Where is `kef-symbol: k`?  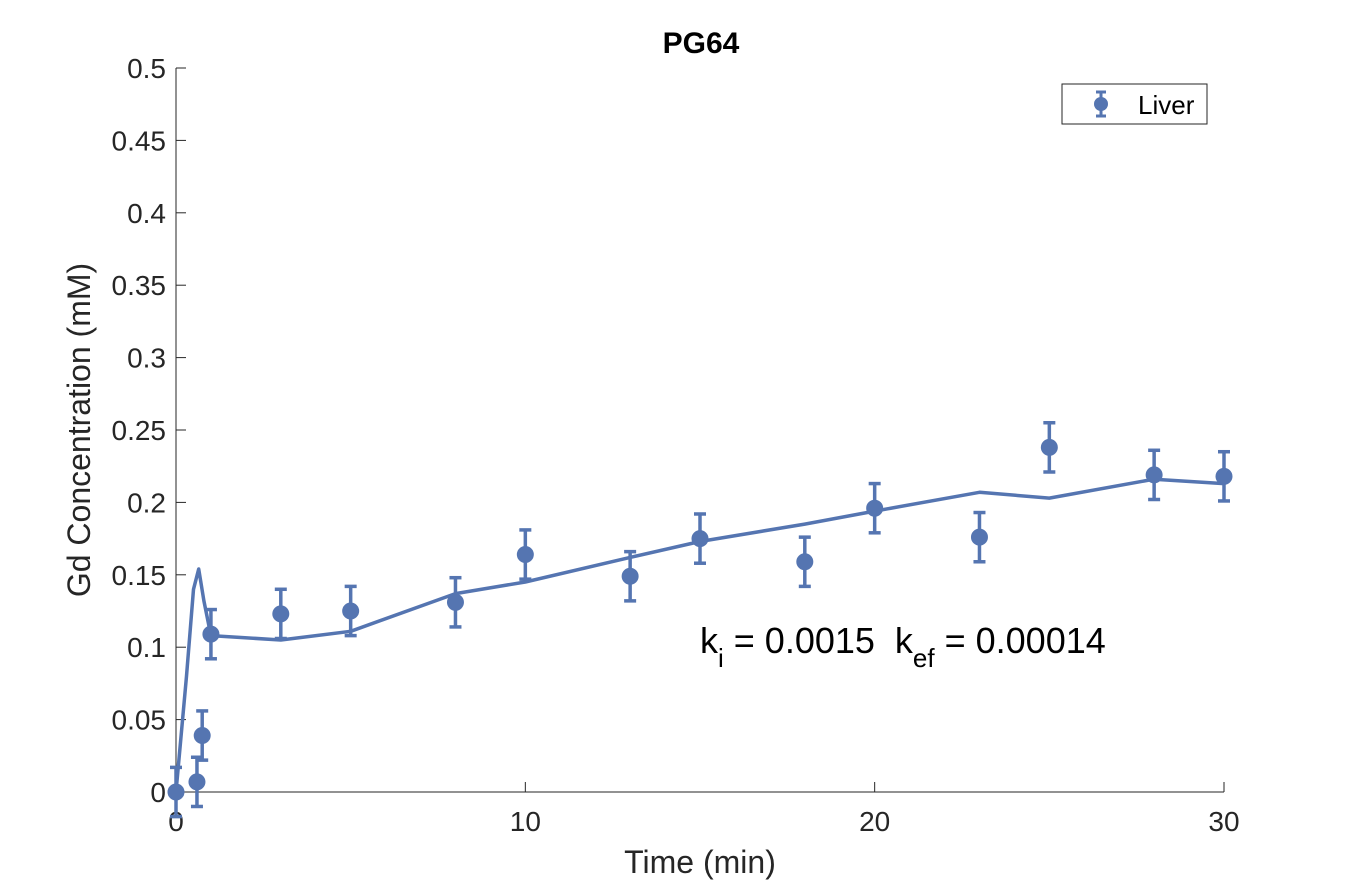
kef-symbol: k is located at coordinates (904, 640).